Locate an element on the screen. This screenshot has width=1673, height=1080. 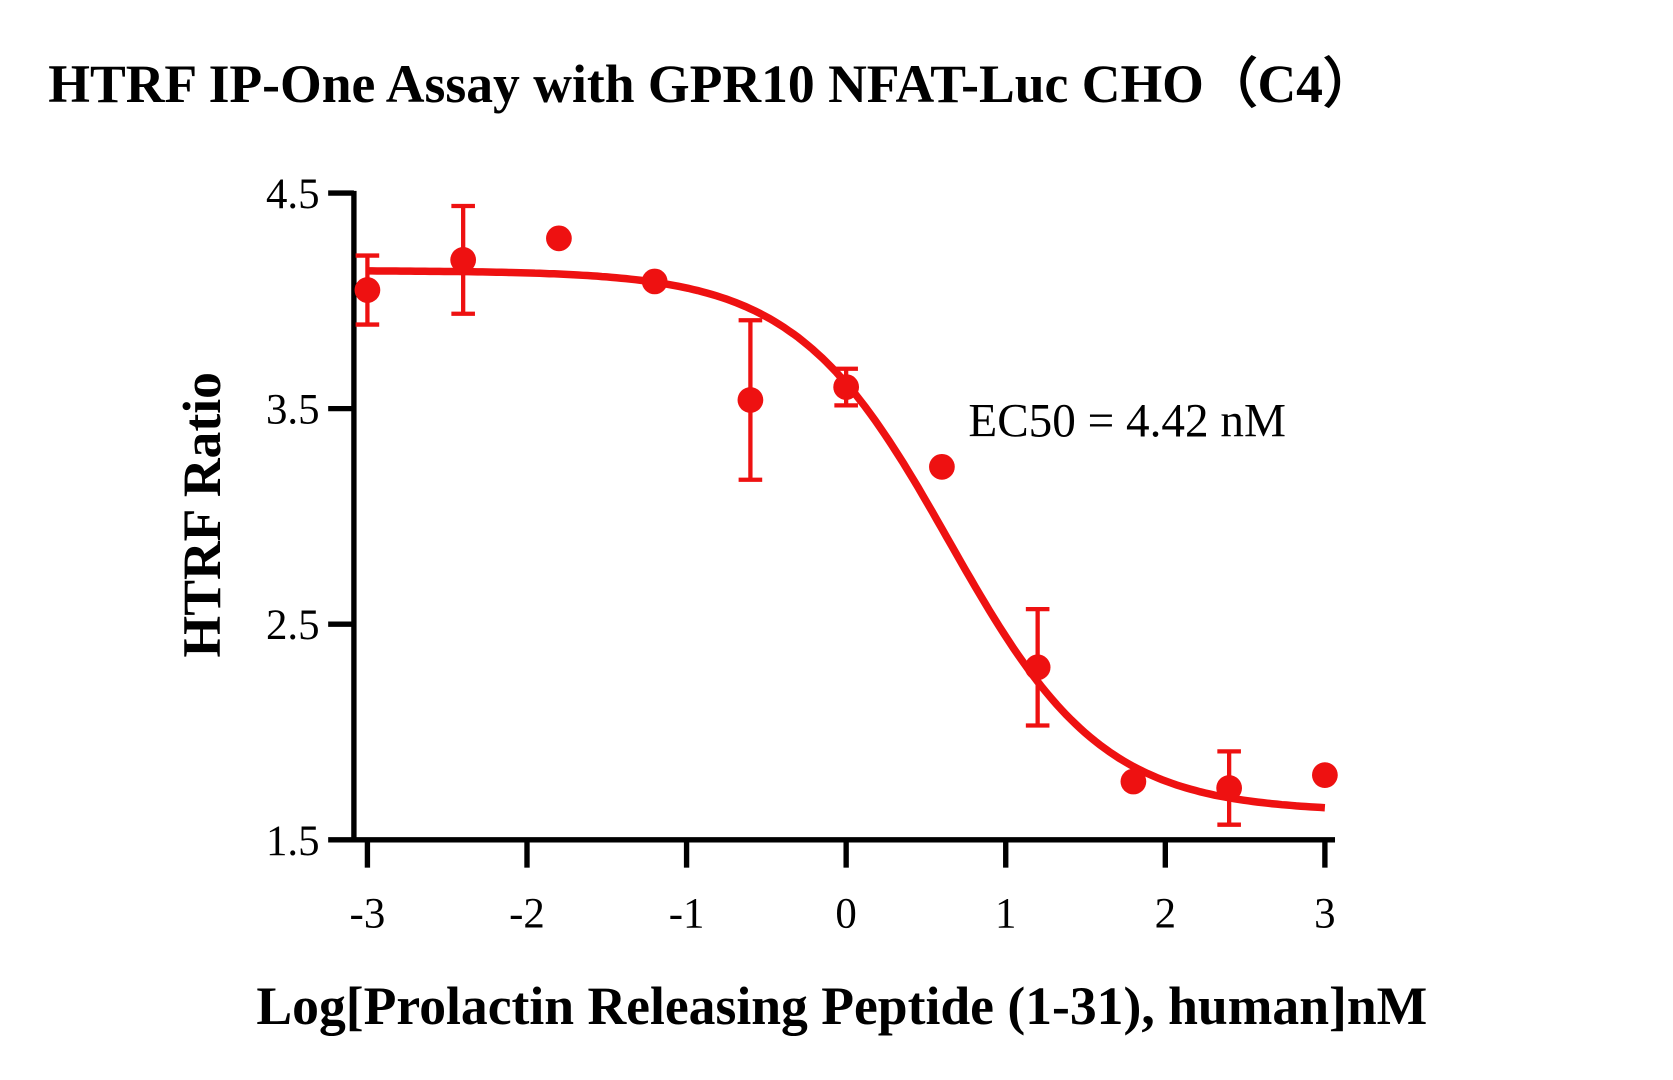
y-tick-label: 2.5 is located at coordinates (293, 625).